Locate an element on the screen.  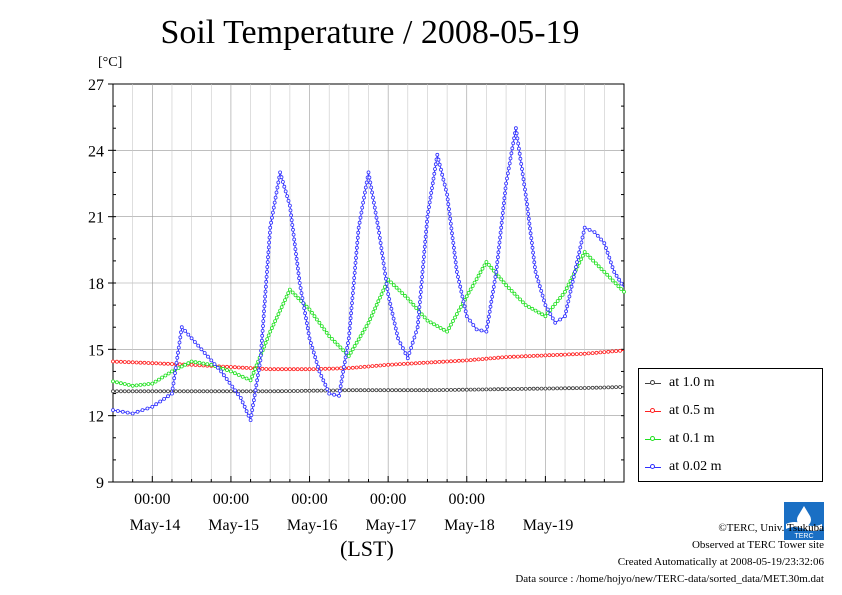
y-tick-label: 9 is located at coordinates (100, 483).